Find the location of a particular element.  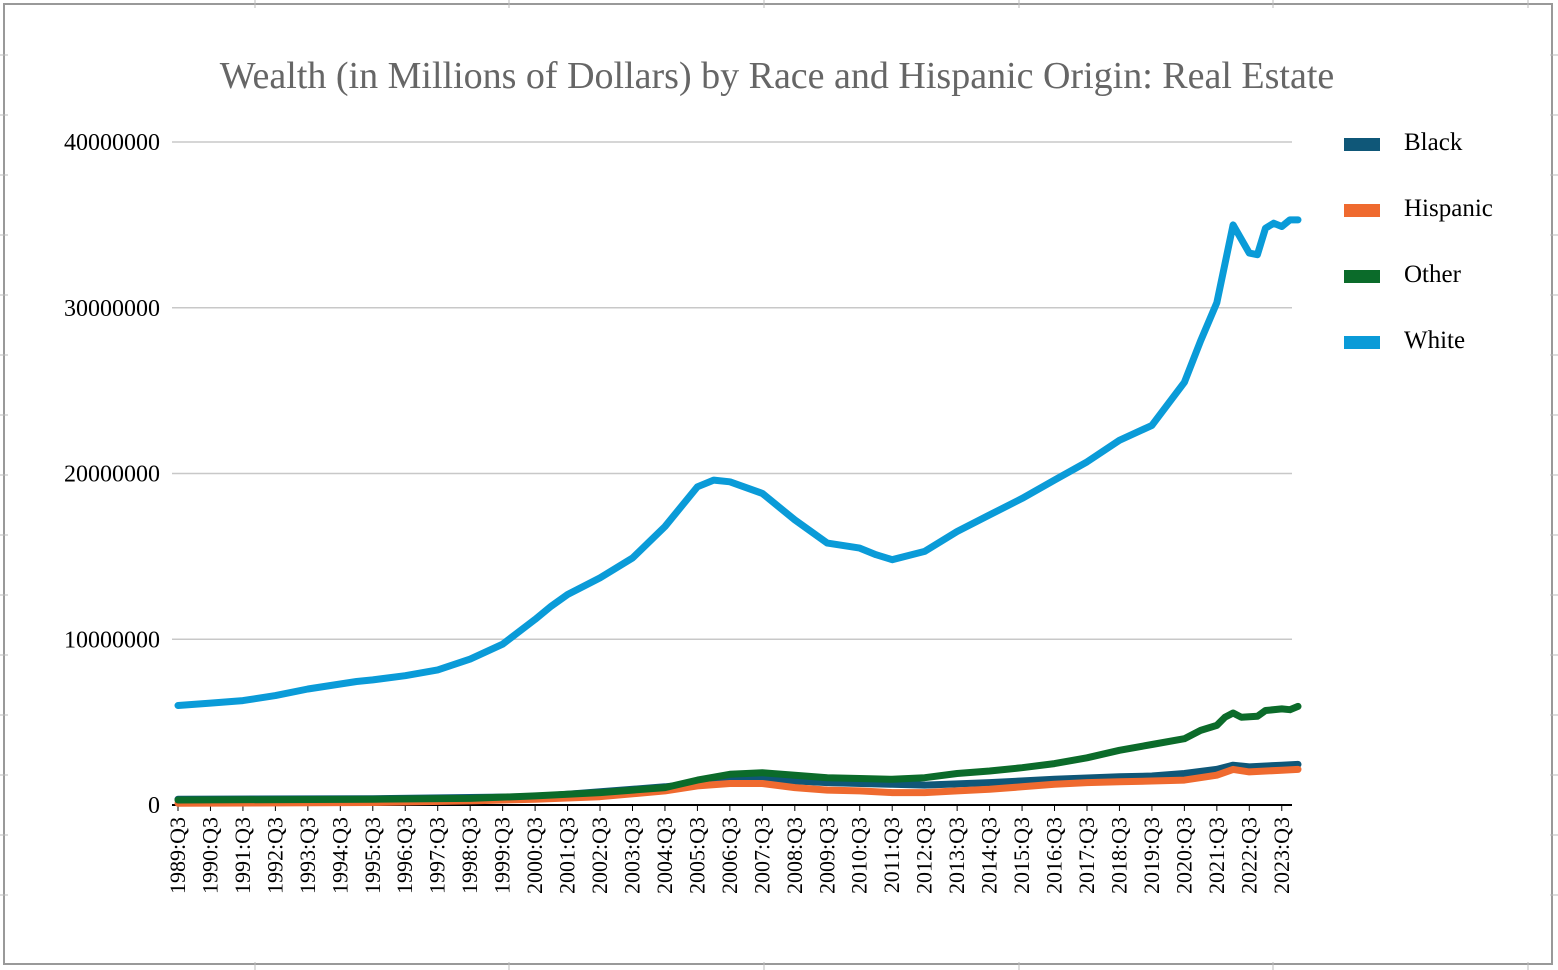

y-tick-label: 20000000 is located at coordinates (112, 475).